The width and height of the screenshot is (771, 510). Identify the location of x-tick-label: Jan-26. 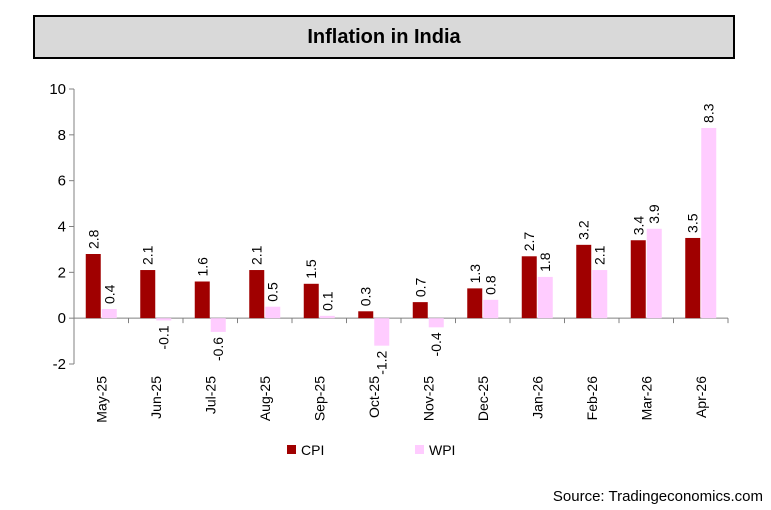
(537, 397).